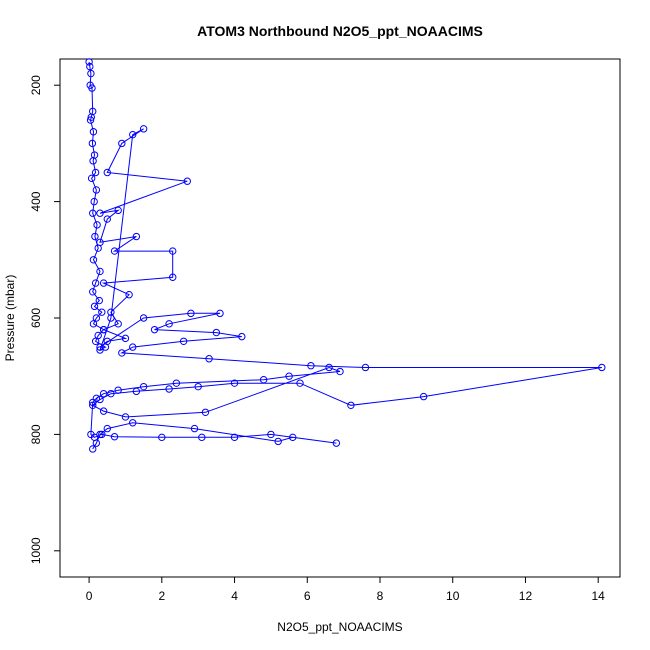 The image size is (650, 650). What do you see at coordinates (599, 596) in the screenshot?
I see `x-tick-label: 14` at bounding box center [599, 596].